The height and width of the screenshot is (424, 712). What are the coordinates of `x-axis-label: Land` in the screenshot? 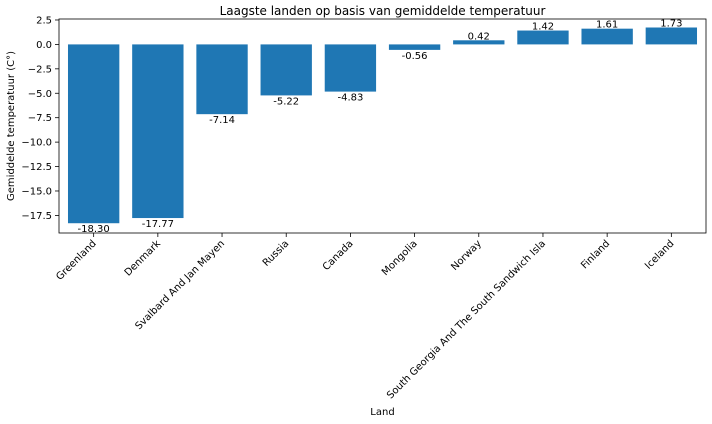 It's located at (382, 412).